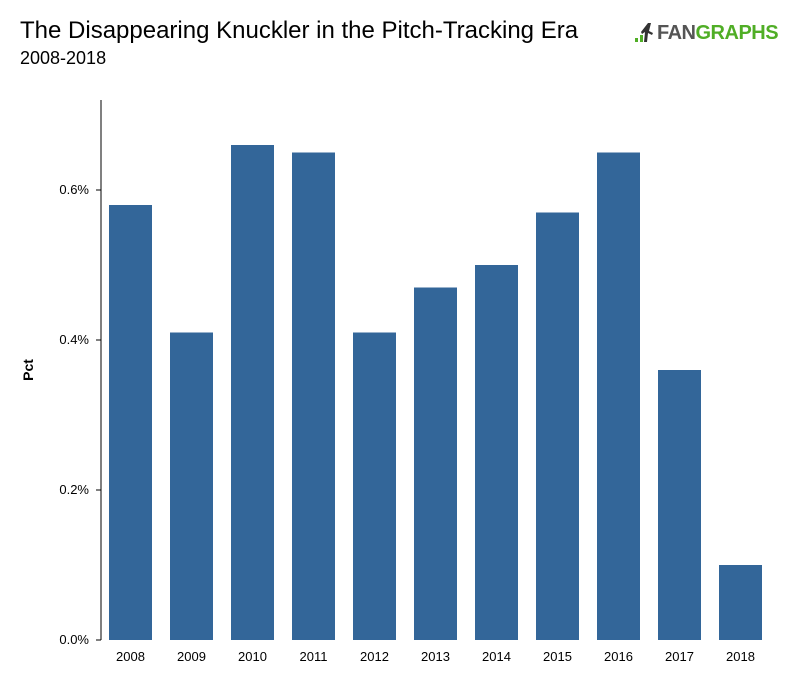 The width and height of the screenshot is (800, 700). I want to click on bar-2018, so click(740, 602).